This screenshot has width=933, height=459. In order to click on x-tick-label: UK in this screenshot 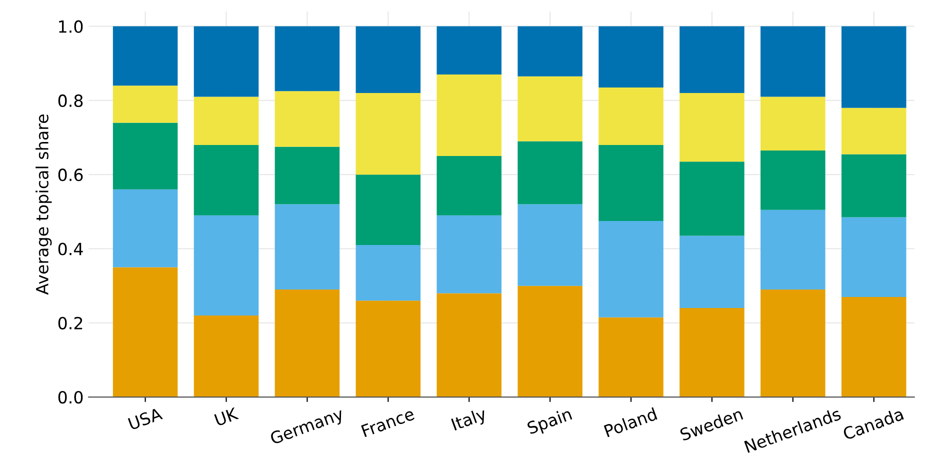, I will do `click(227, 416)`.